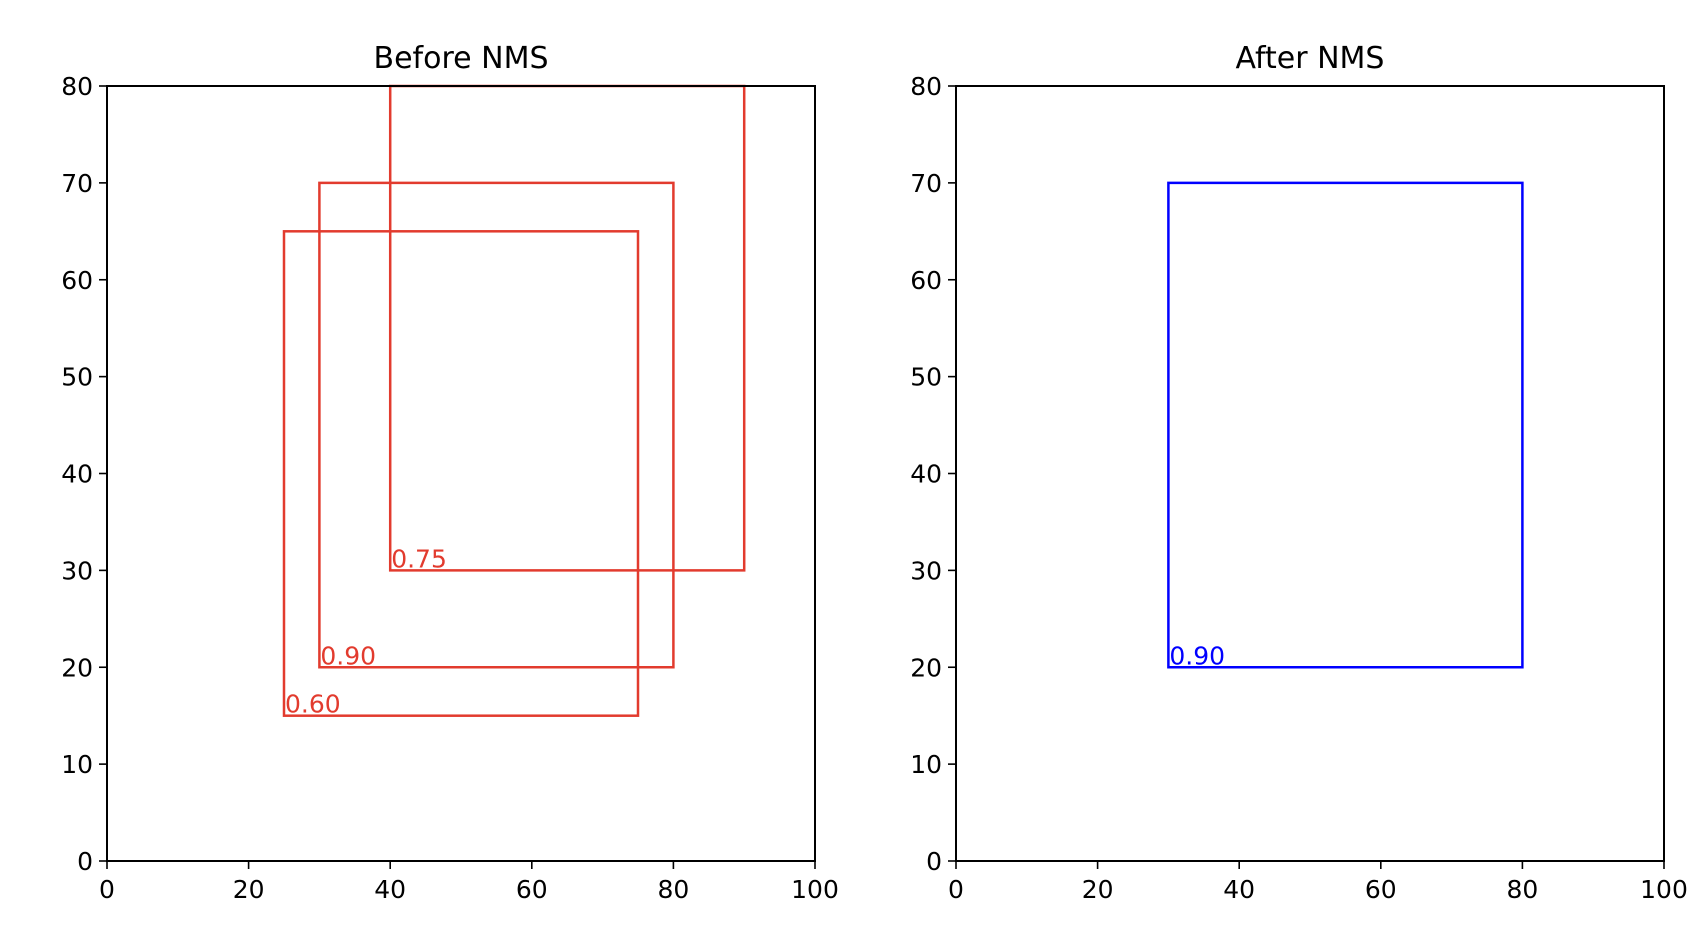  Describe the element at coordinates (419, 558) in the screenshot. I see `box-score-label: 0.75` at that location.